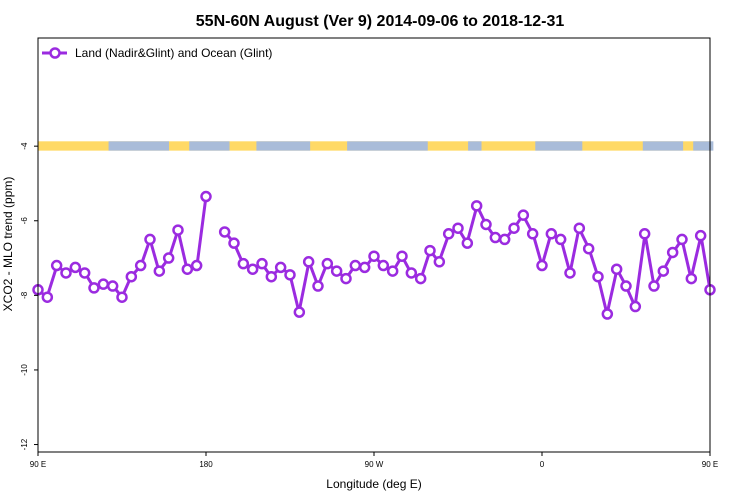 The image size is (750, 500). I want to click on x-tick-label: 90 W, so click(374, 464).